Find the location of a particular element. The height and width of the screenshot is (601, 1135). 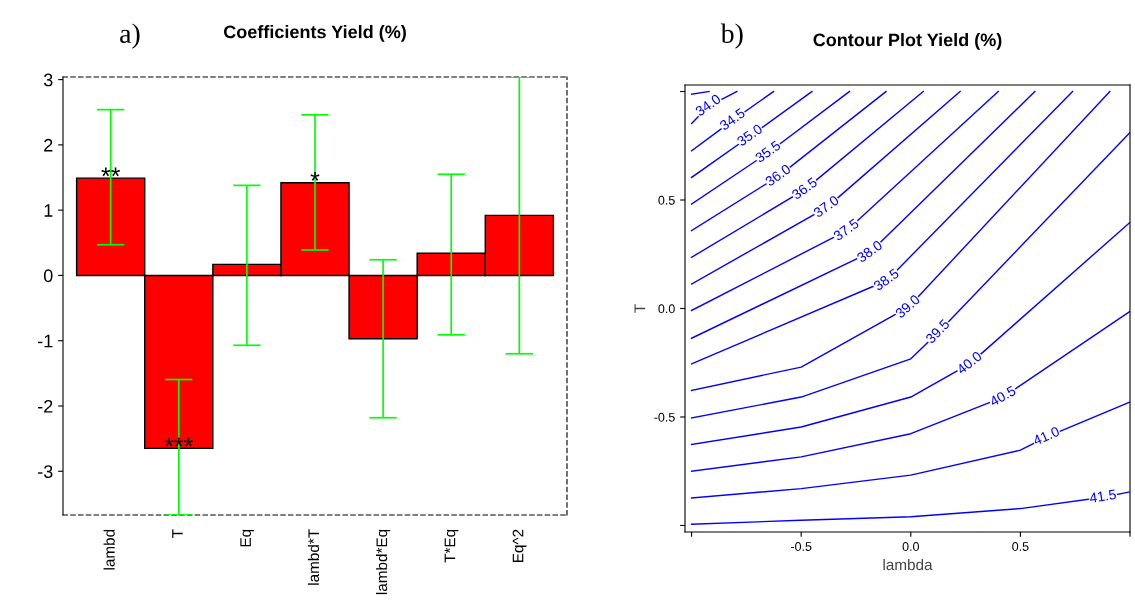

y-tick-label: 0 is located at coordinates (48, 276).